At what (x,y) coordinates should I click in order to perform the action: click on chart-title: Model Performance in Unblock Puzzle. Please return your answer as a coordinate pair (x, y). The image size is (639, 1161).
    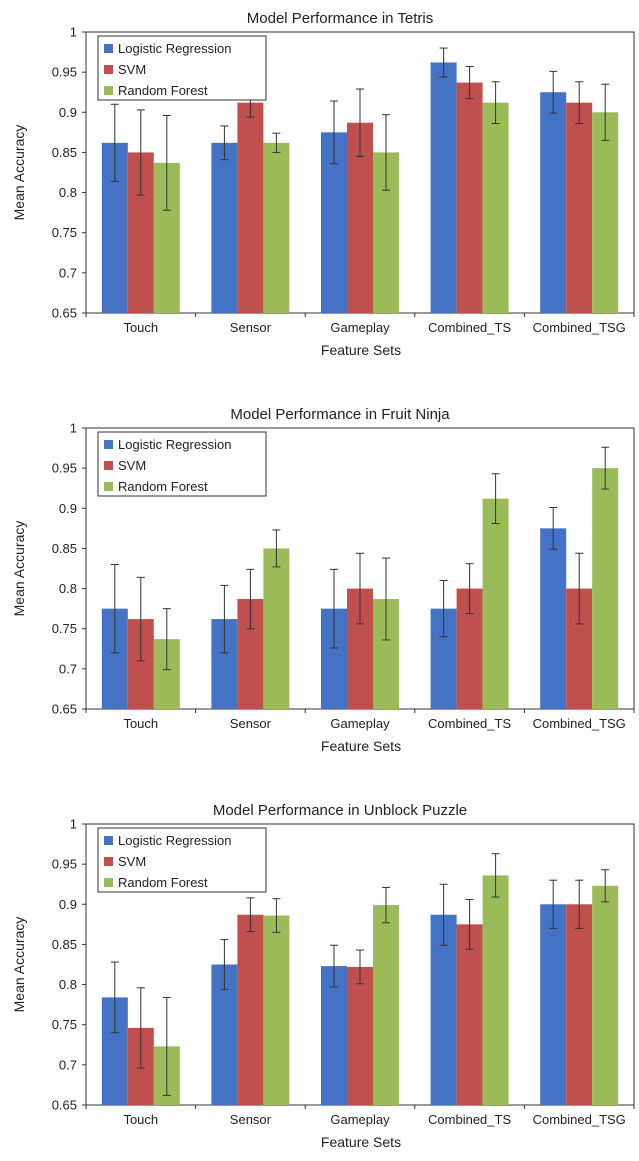
    Looking at the image, I should click on (340, 810).